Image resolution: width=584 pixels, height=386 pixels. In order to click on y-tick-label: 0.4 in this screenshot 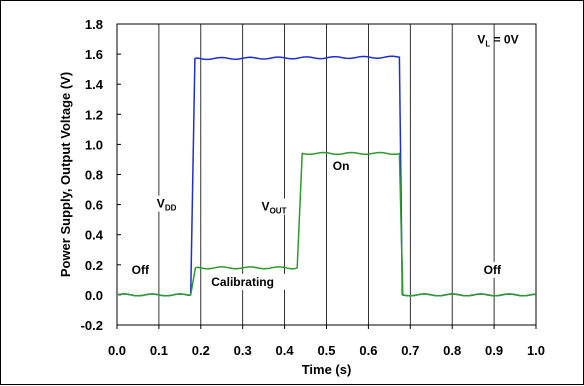, I will do `click(94, 235)`.